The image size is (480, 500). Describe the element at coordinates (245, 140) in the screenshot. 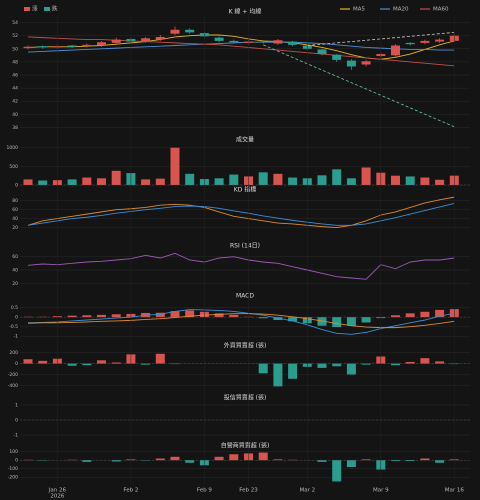

I see `panel-title: 成交量` at that location.